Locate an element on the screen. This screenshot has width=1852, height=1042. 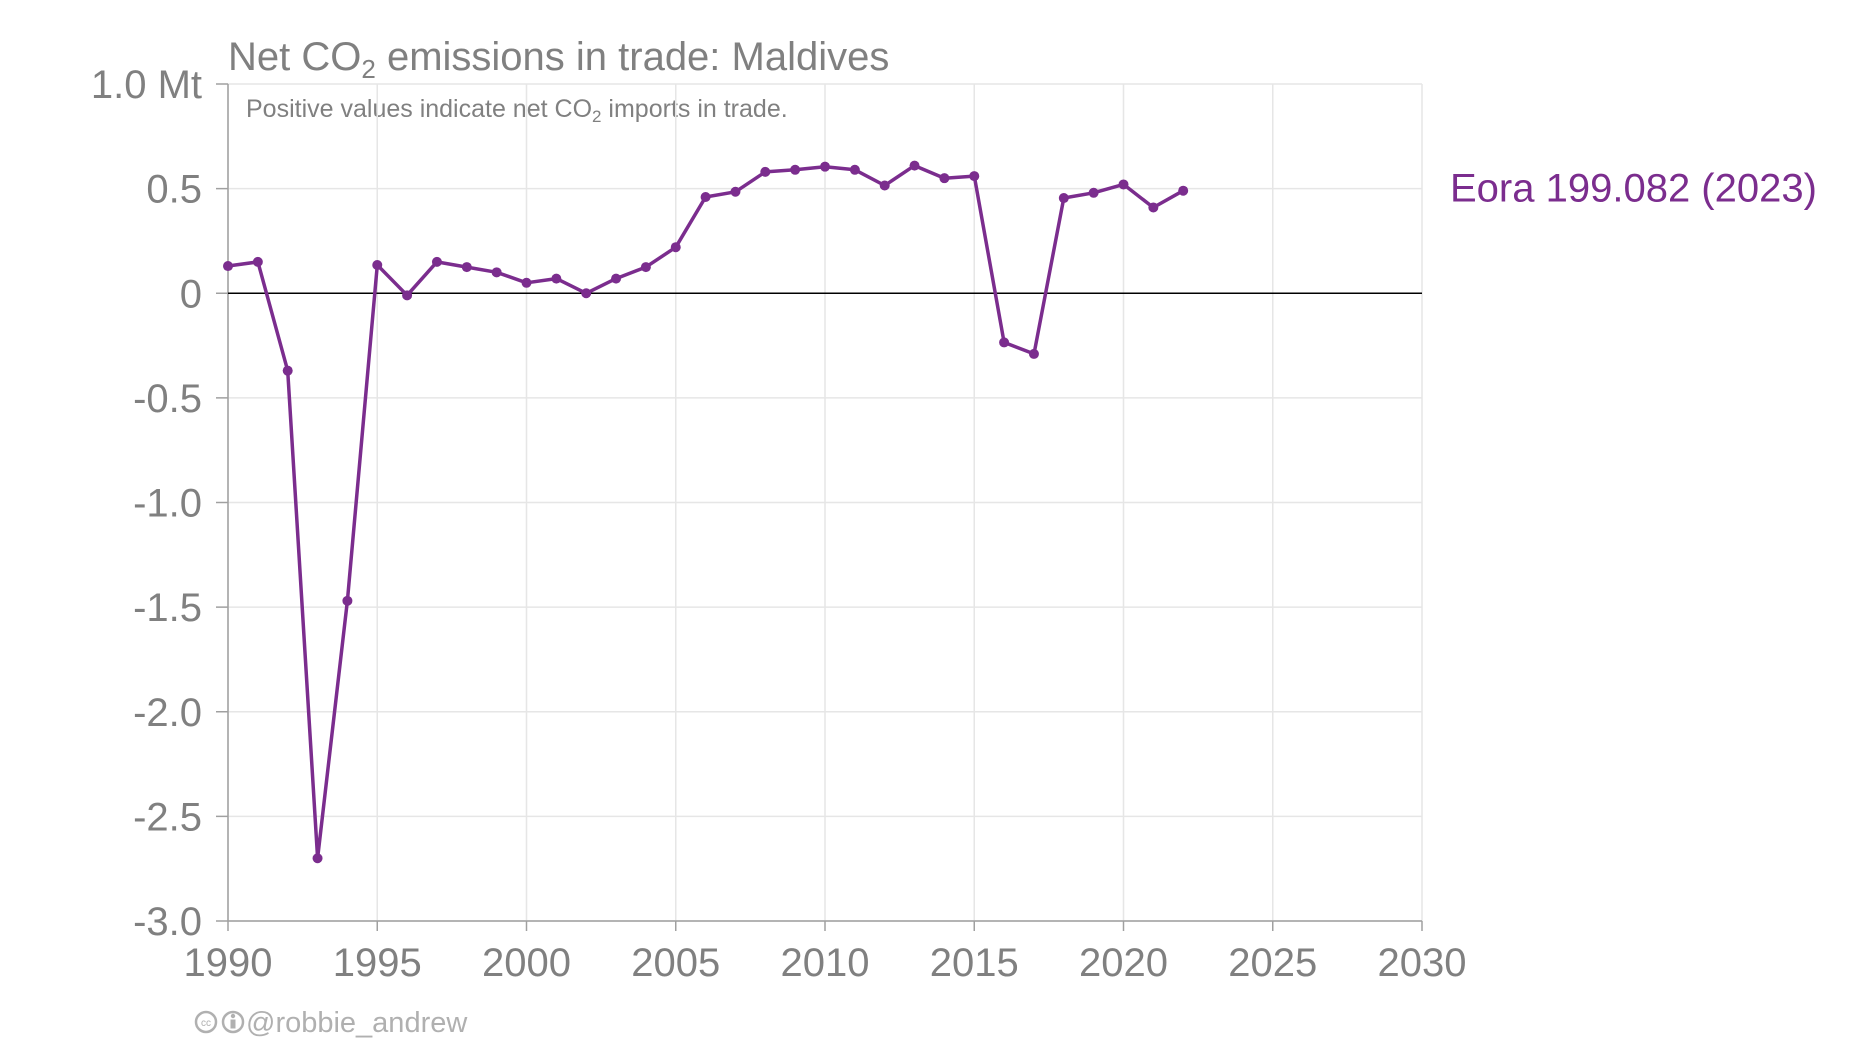
chart-title-subscript: 2 is located at coordinates (368, 69).